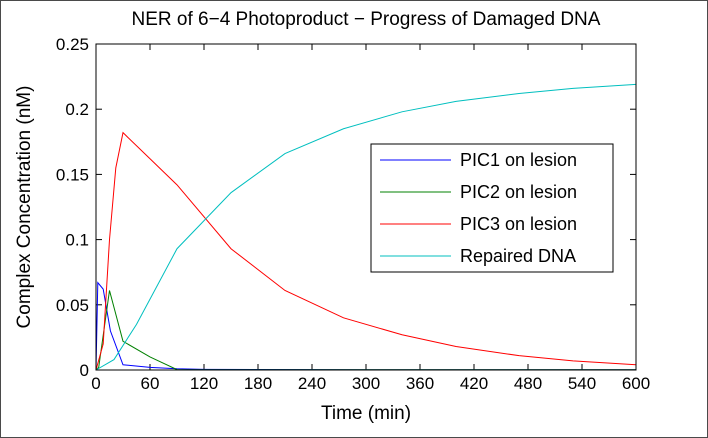 This screenshot has height=438, width=708. I want to click on x-tick-label: 60, so click(150, 383).